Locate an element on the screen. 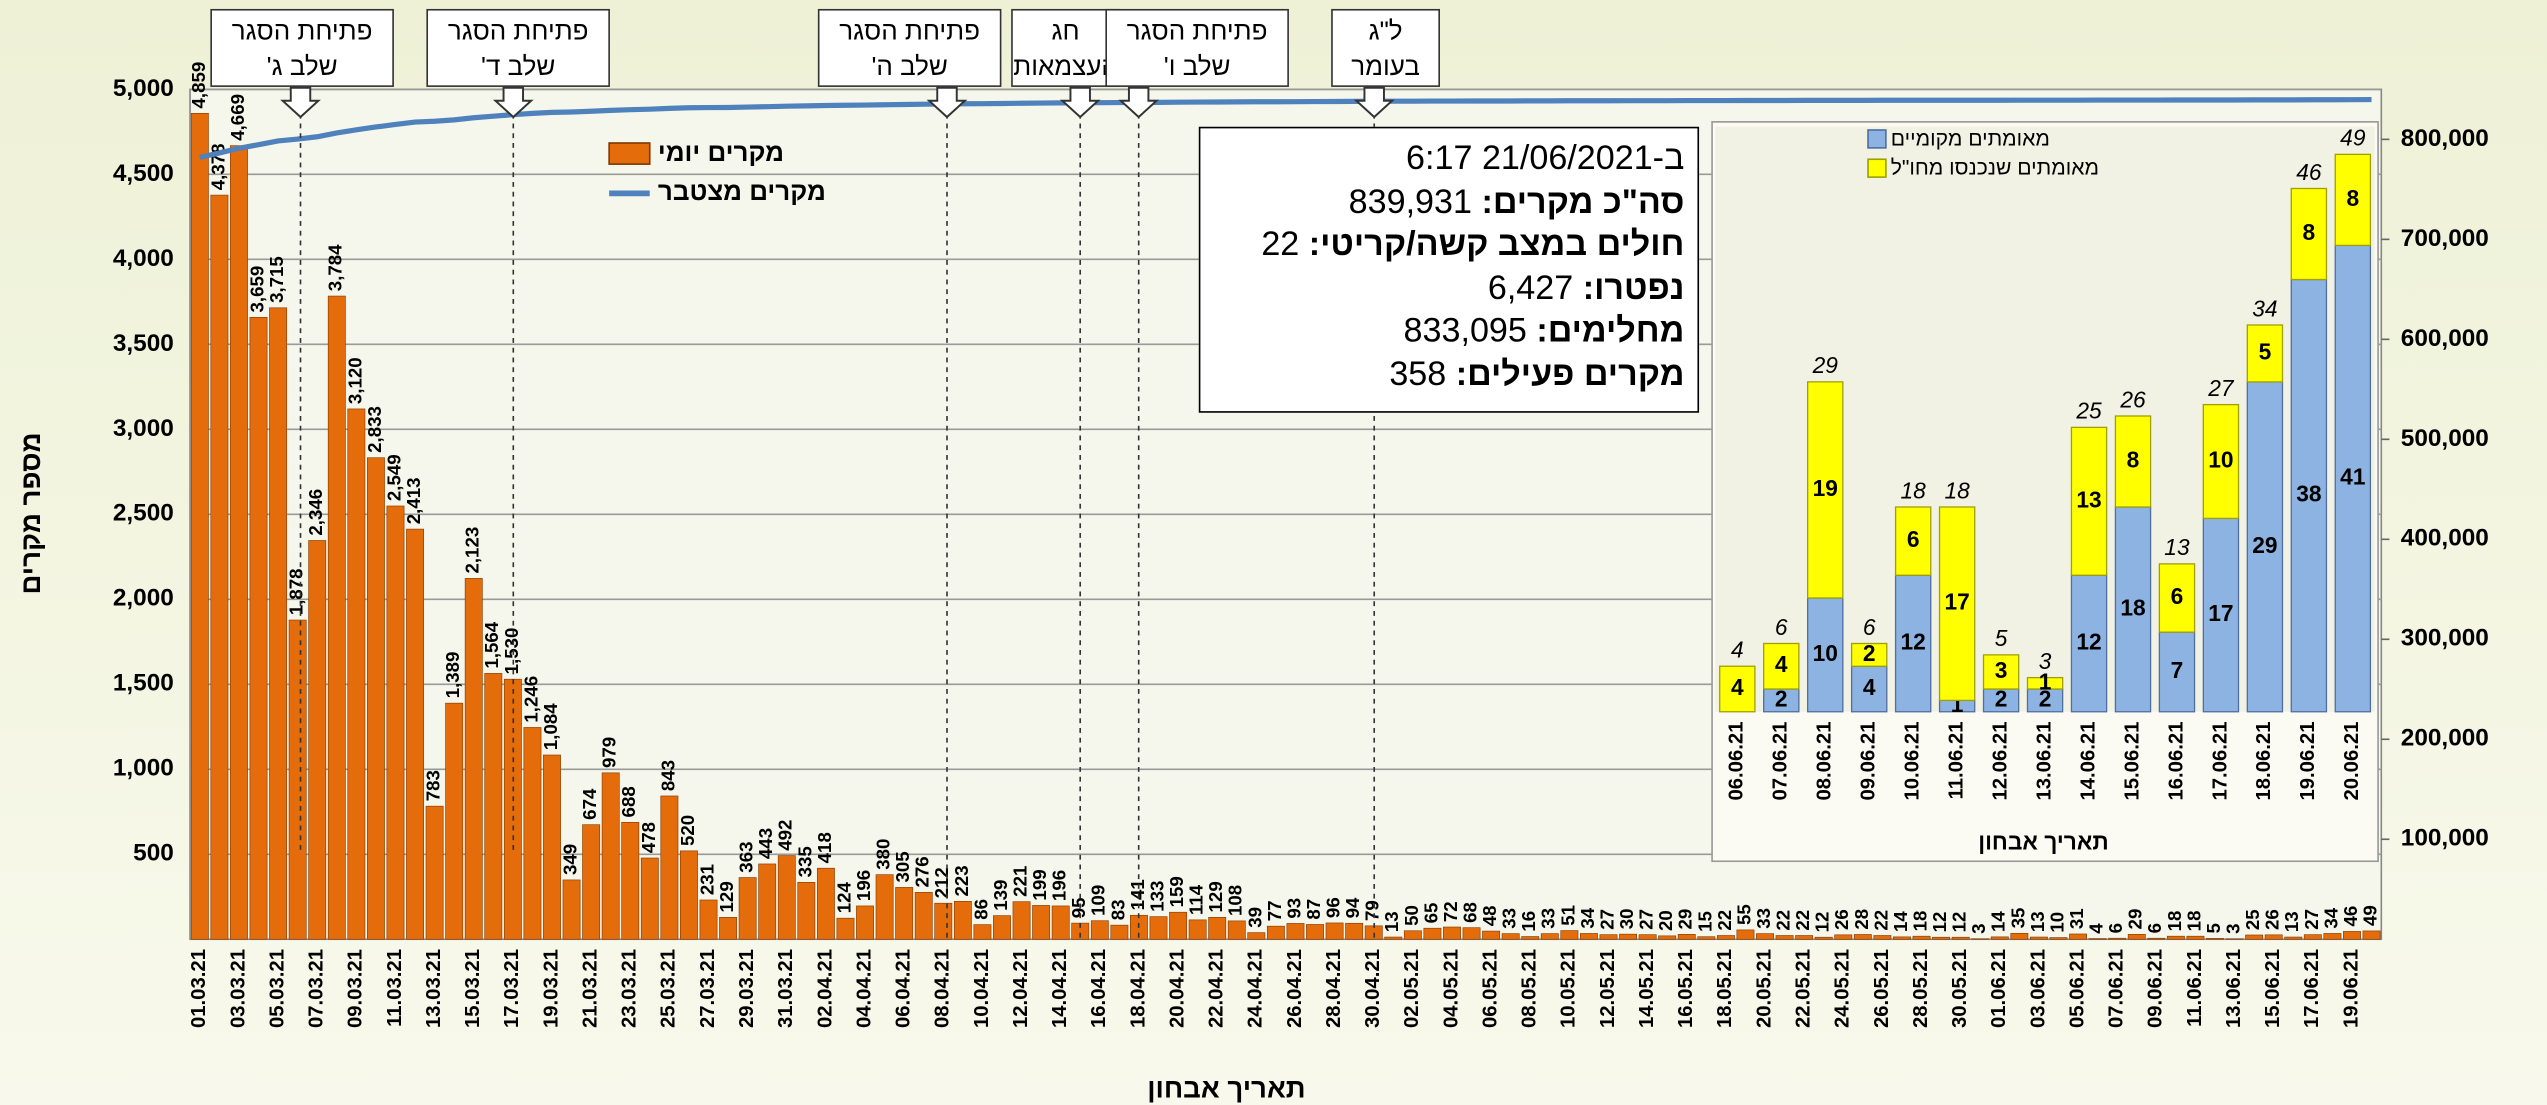 Image resolution: width=2547 pixels, height=1105 pixels. value-label: 14 is located at coordinates (1998, 921).